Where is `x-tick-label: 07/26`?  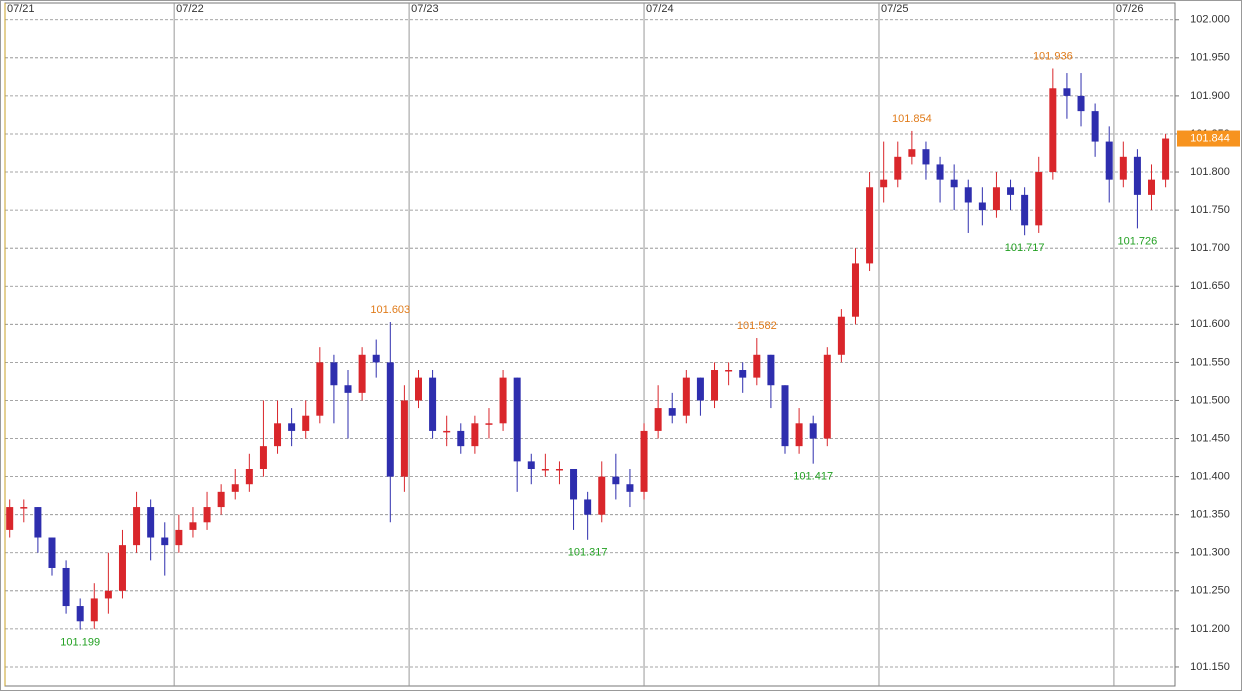
x-tick-label: 07/26 is located at coordinates (1130, 9).